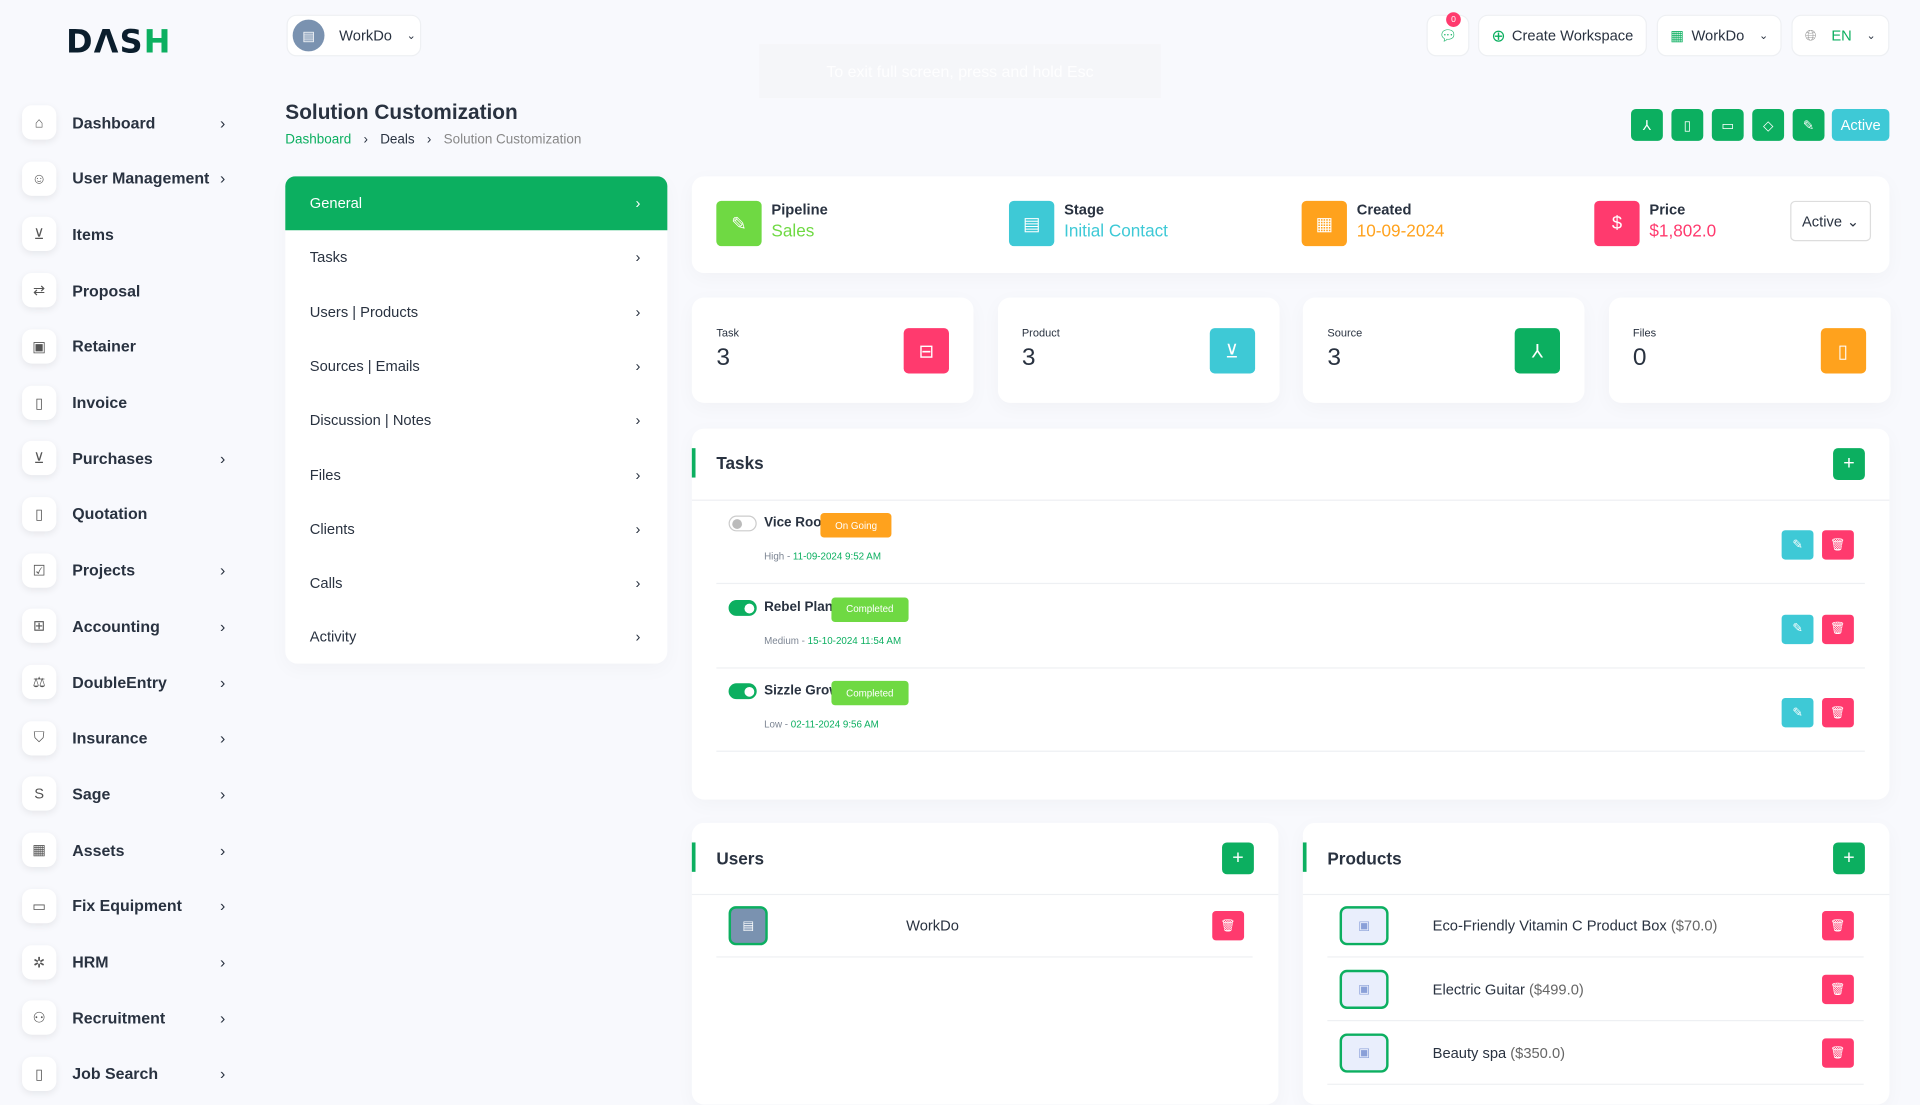 This screenshot has width=1920, height=1105. I want to click on trash-icon: 🗑︎, so click(1838, 1053).